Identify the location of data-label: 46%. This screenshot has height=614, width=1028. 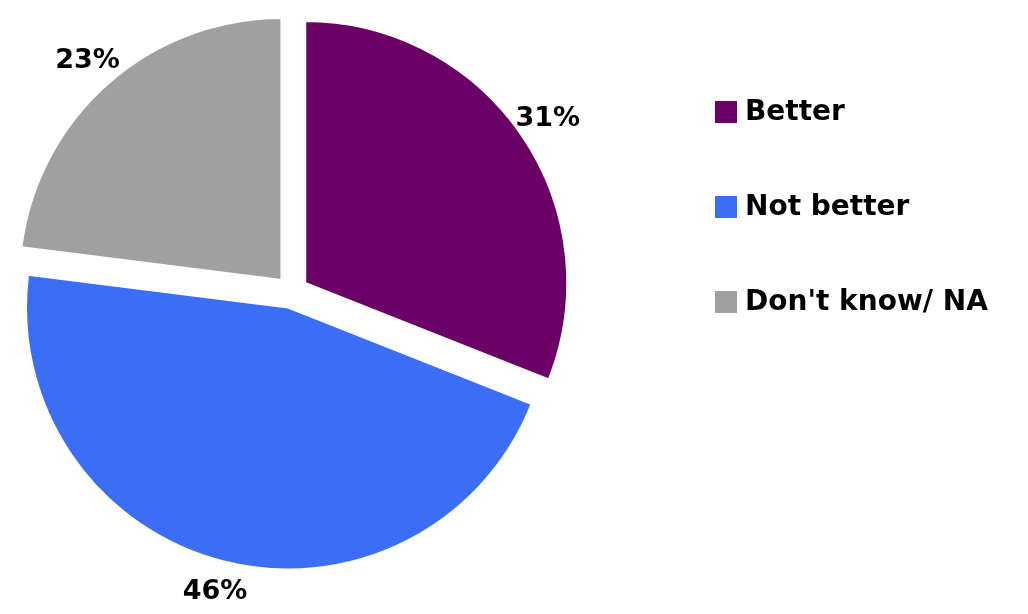
(215, 589).